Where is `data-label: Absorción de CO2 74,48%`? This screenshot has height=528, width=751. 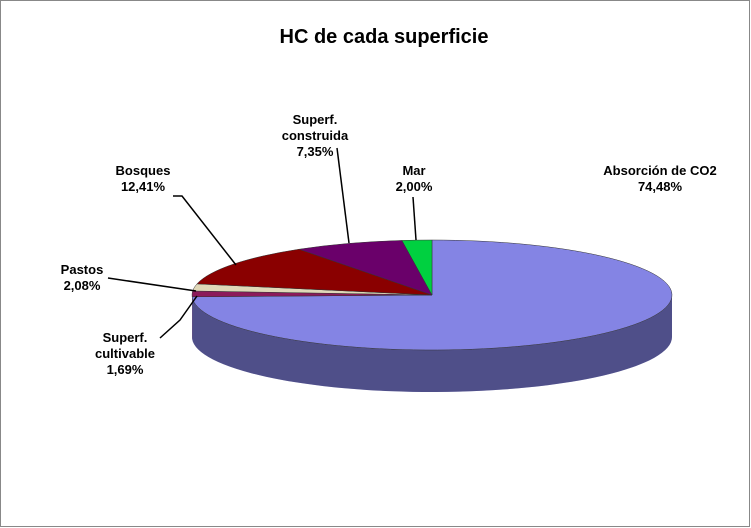 data-label: Absorción de CO2 74,48% is located at coordinates (660, 179).